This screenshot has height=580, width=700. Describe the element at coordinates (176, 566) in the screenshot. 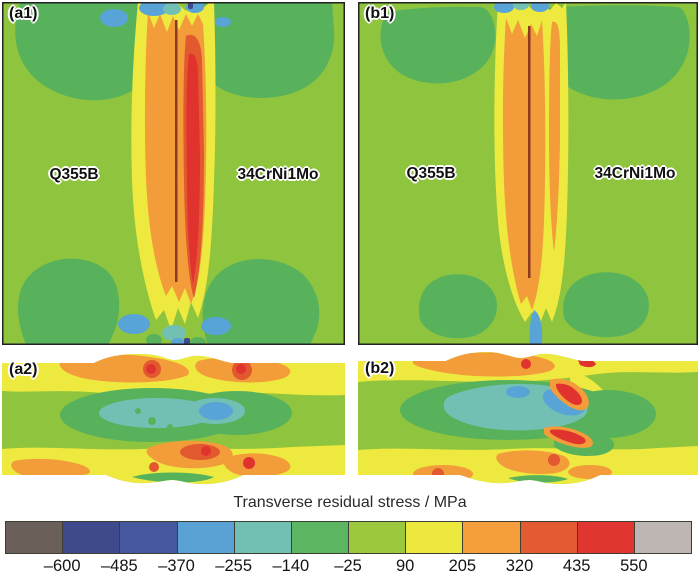

I see `colorbar-tick-label: –370` at that location.